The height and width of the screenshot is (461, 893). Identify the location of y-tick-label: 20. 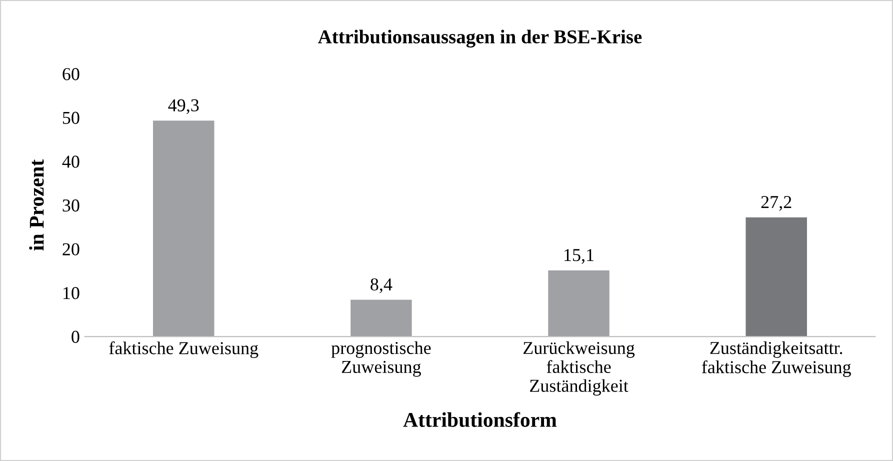
(71, 249).